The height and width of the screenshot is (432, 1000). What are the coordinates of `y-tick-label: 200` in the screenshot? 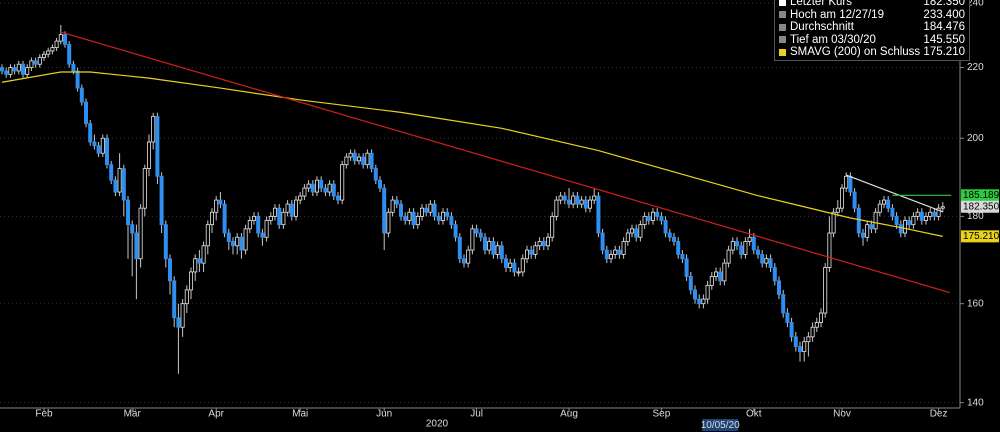 It's located at (975, 138).